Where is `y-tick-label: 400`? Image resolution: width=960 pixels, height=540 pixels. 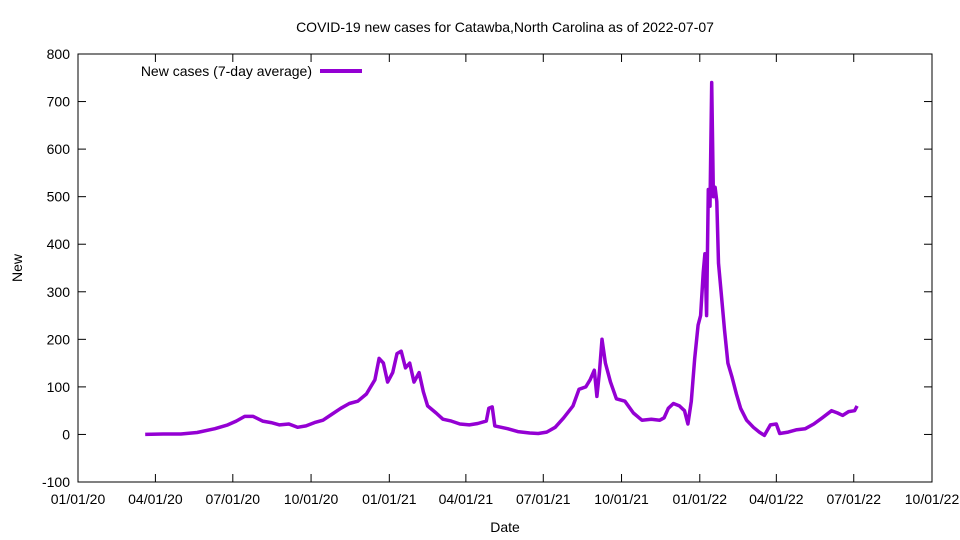 y-tick-label: 400 is located at coordinates (59, 244).